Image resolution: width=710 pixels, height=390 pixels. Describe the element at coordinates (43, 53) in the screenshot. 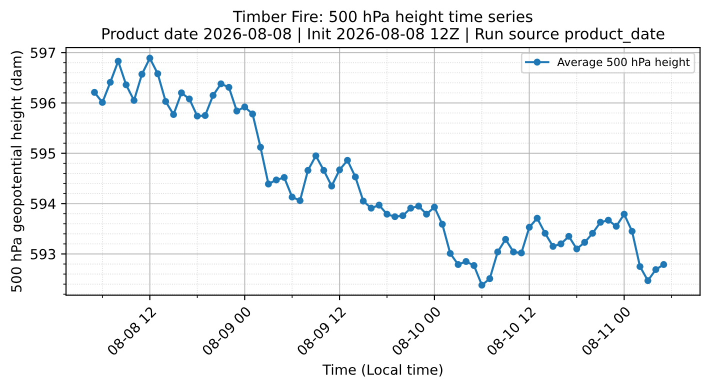

I see `y-tick-label: 597` at that location.